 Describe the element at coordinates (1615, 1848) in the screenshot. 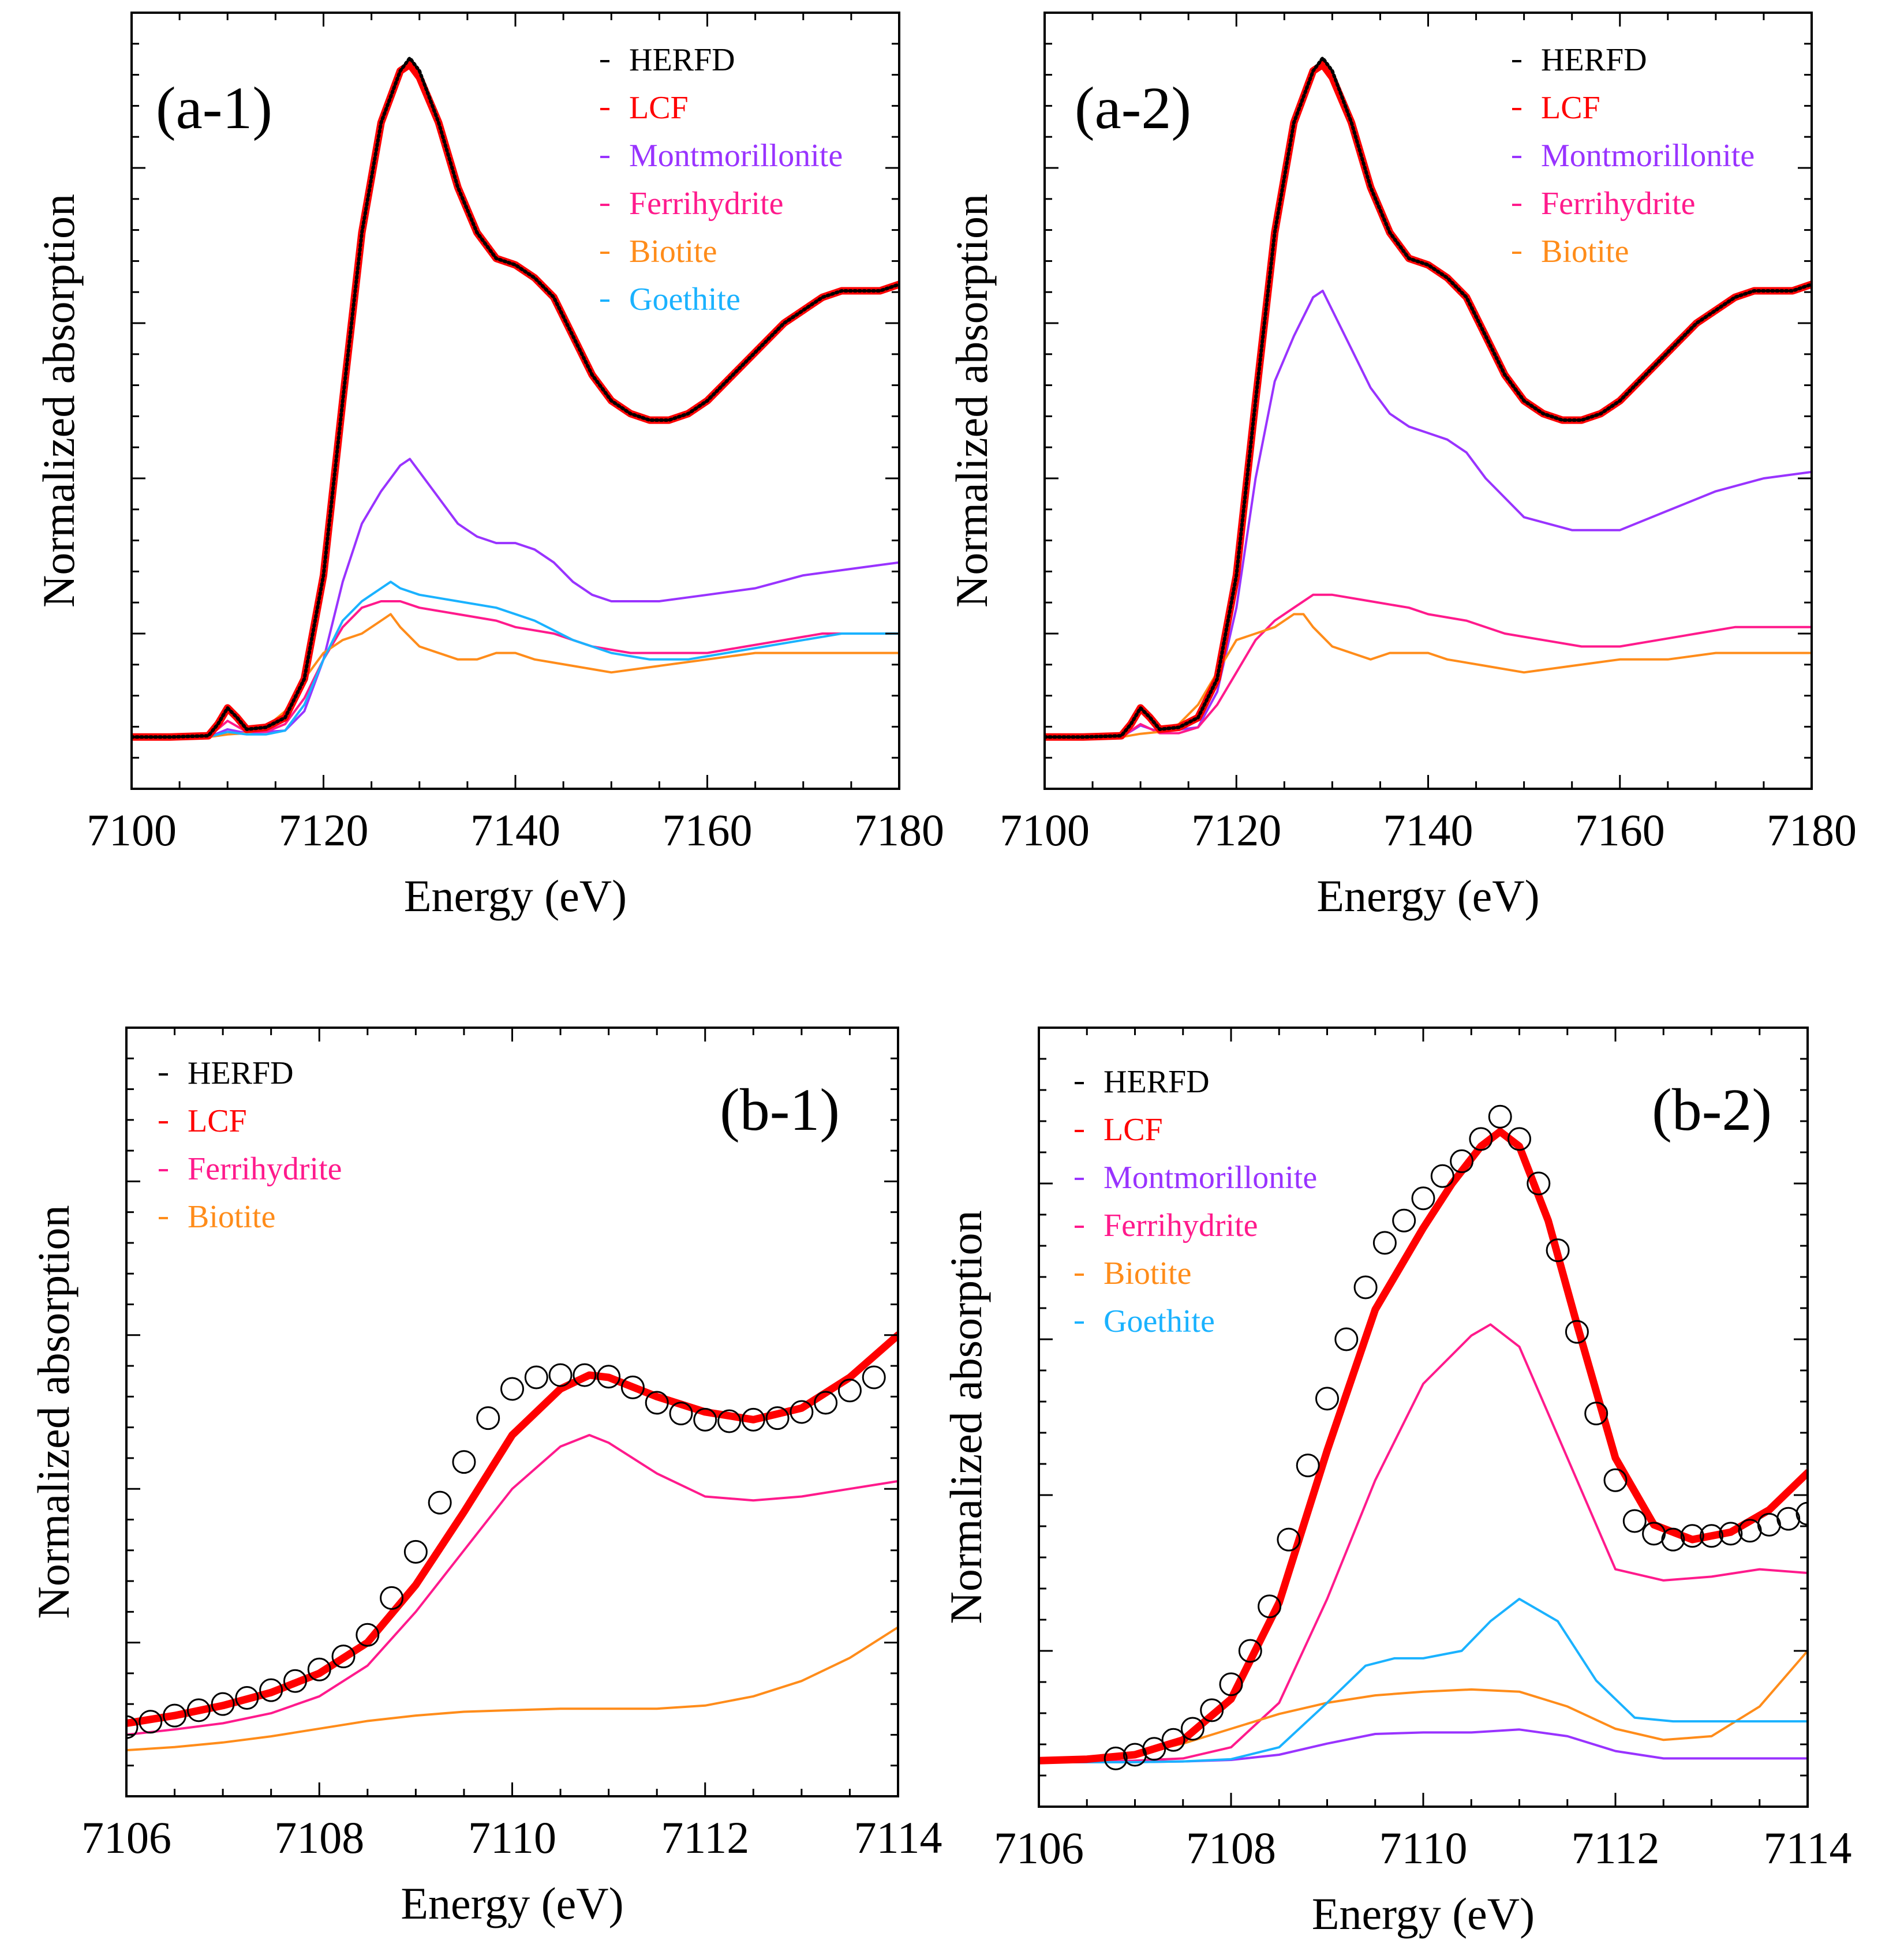

I see `x-tick-label: 7112` at that location.